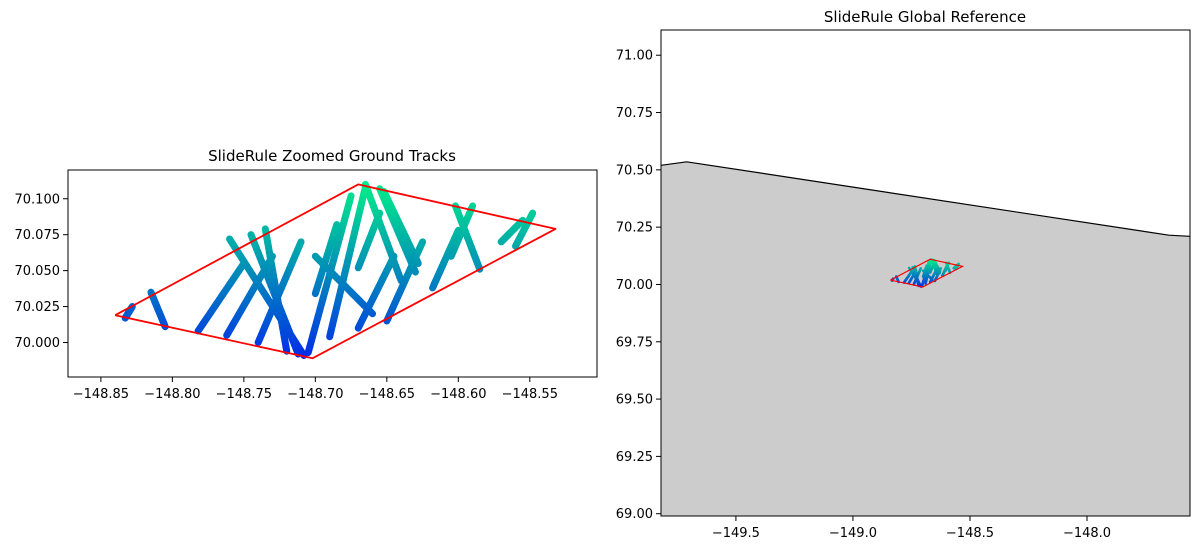  I want to click on left-y-axis: 70.000 70.025 70.050 70.075 70.100, so click(41, 271).